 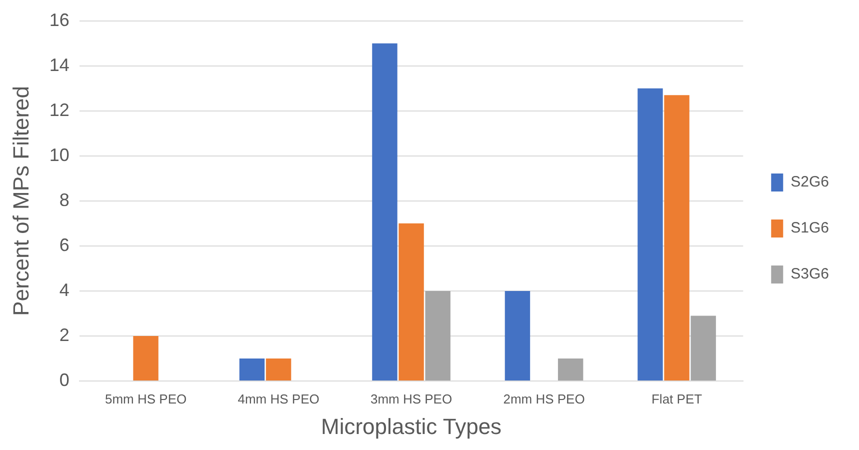 What do you see at coordinates (64, 334) in the screenshot?
I see `y-tick-label: 2` at bounding box center [64, 334].